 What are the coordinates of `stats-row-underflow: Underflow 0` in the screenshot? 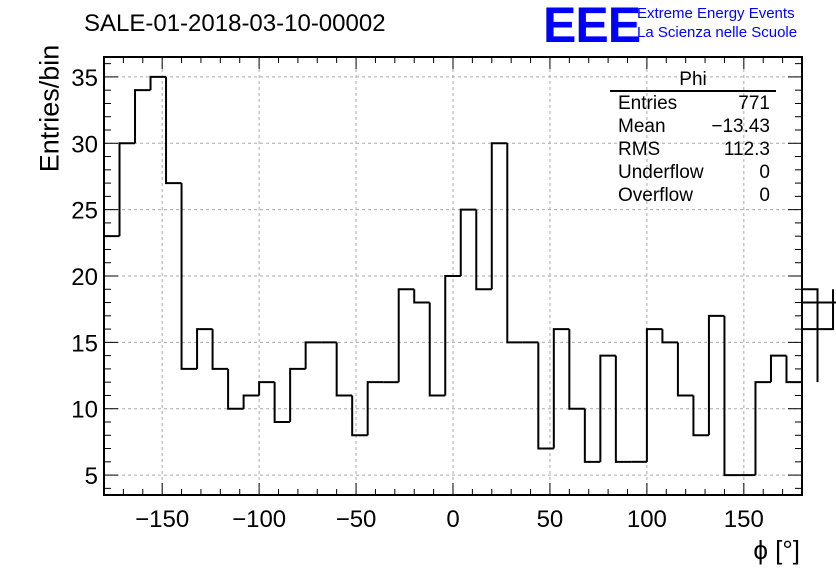 It's located at (693, 172).